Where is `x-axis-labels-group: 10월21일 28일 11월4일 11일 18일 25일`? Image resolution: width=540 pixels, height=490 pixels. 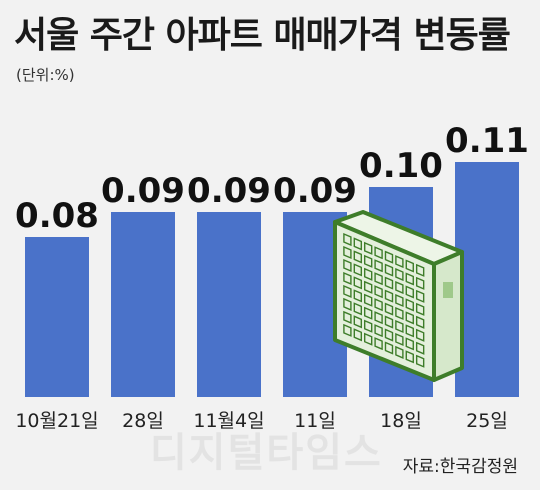
x-axis-labels-group: 10월21일 28일 11월4일 11일 18일 25일 is located at coordinates (261, 421).